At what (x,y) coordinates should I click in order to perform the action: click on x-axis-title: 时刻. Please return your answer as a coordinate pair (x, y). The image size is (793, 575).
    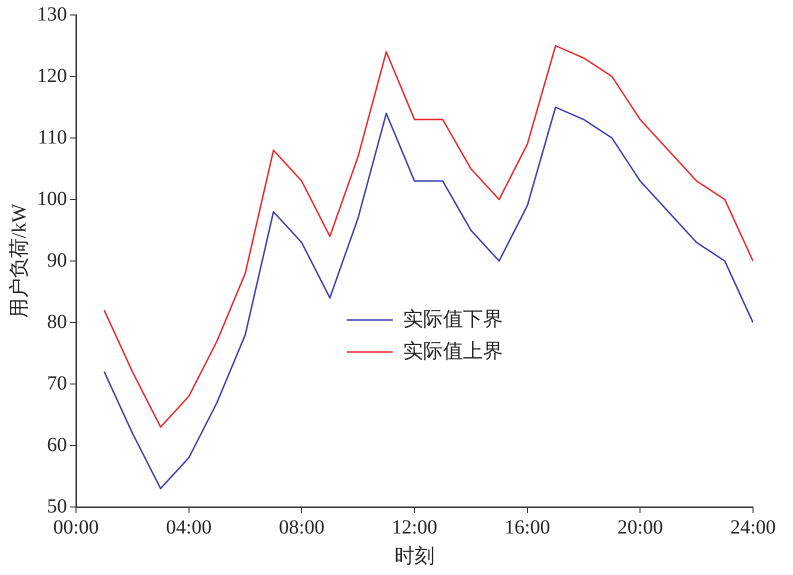
    Looking at the image, I should click on (414, 556).